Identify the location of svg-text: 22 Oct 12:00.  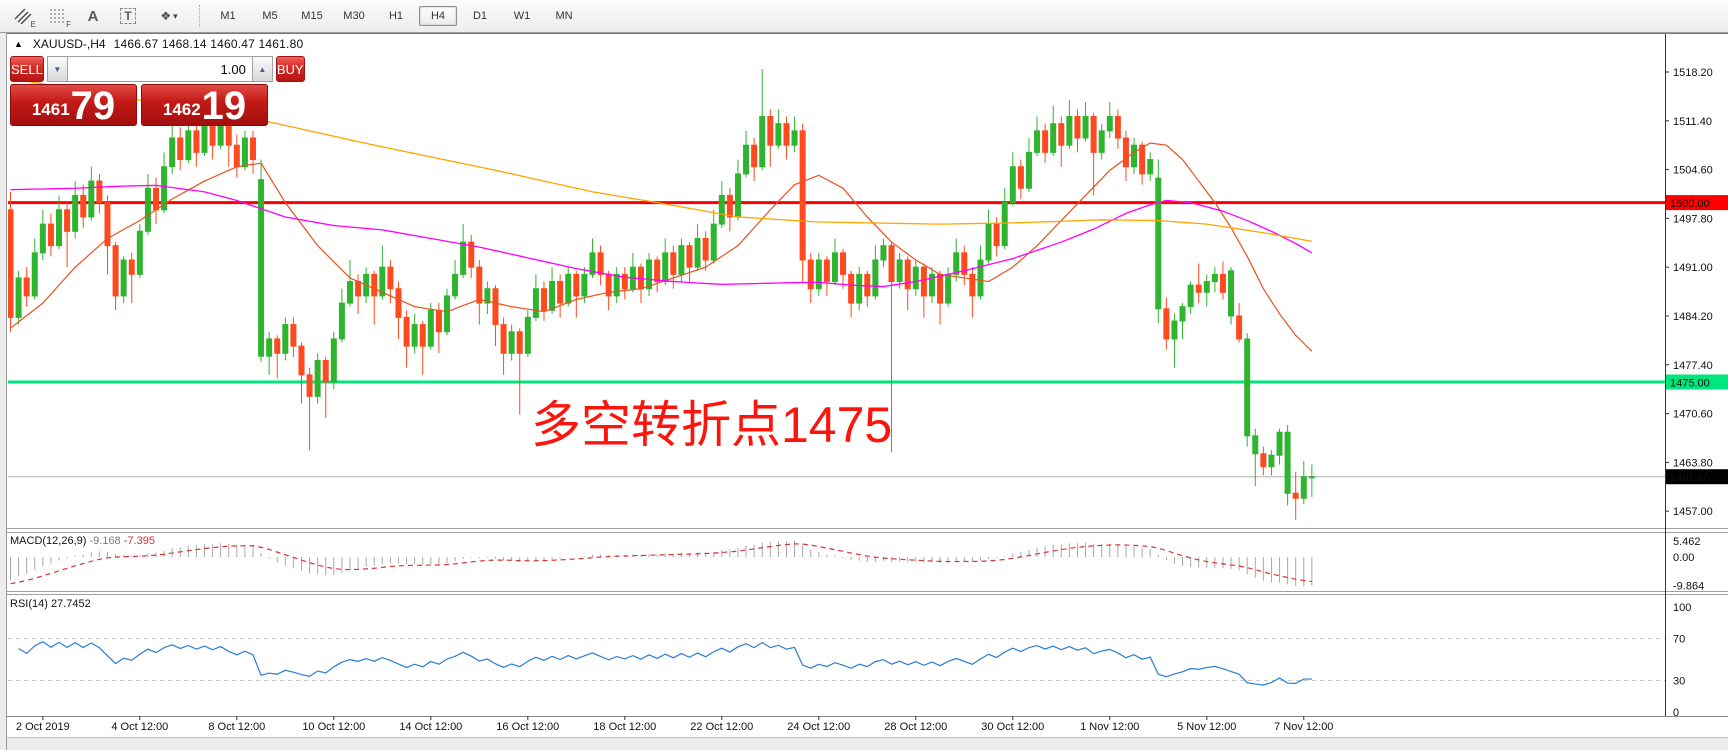
(721, 727).